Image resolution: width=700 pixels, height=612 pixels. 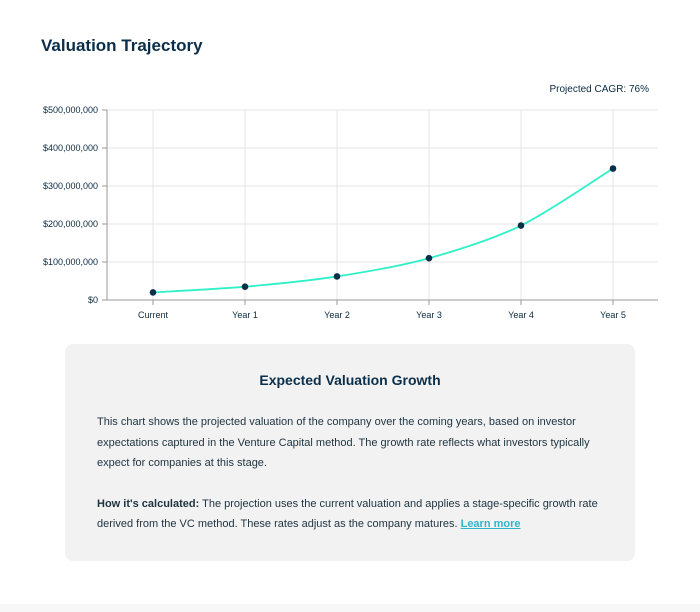 What do you see at coordinates (153, 315) in the screenshot?
I see `x-tick-label: Current` at bounding box center [153, 315].